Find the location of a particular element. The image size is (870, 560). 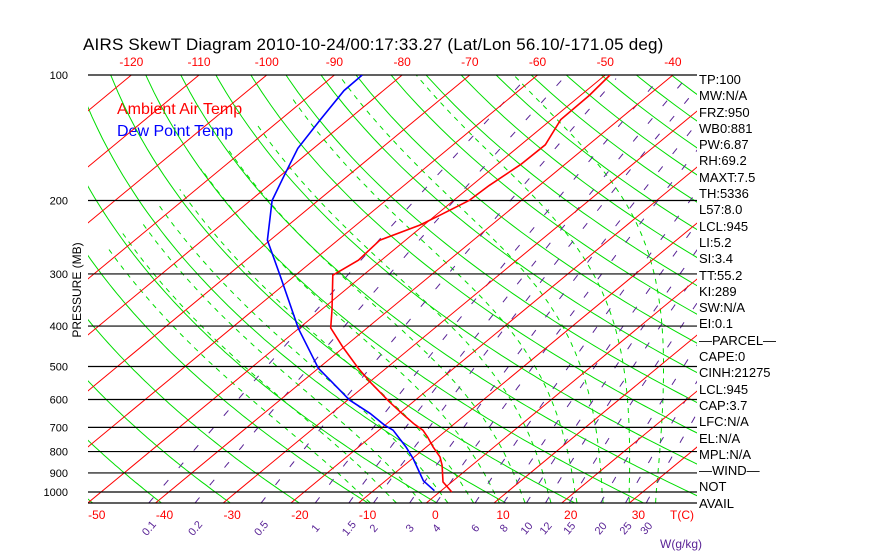

stat-item: TP:100 is located at coordinates (720, 79).